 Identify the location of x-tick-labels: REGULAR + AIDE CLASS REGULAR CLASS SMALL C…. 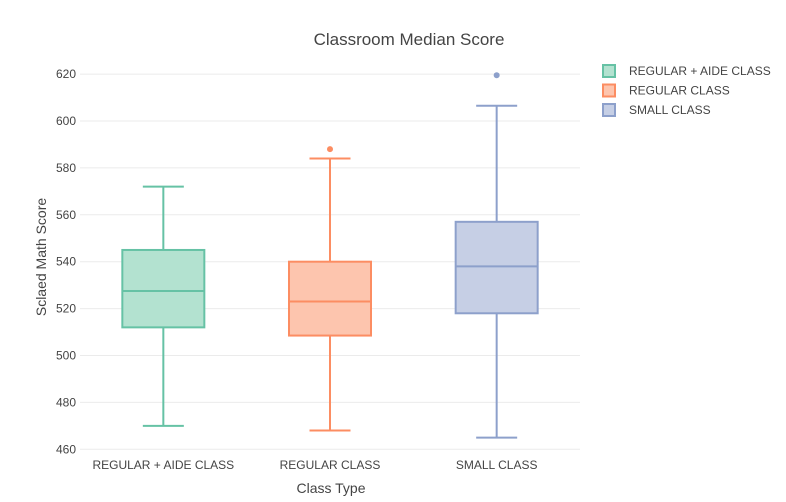
(314, 465).